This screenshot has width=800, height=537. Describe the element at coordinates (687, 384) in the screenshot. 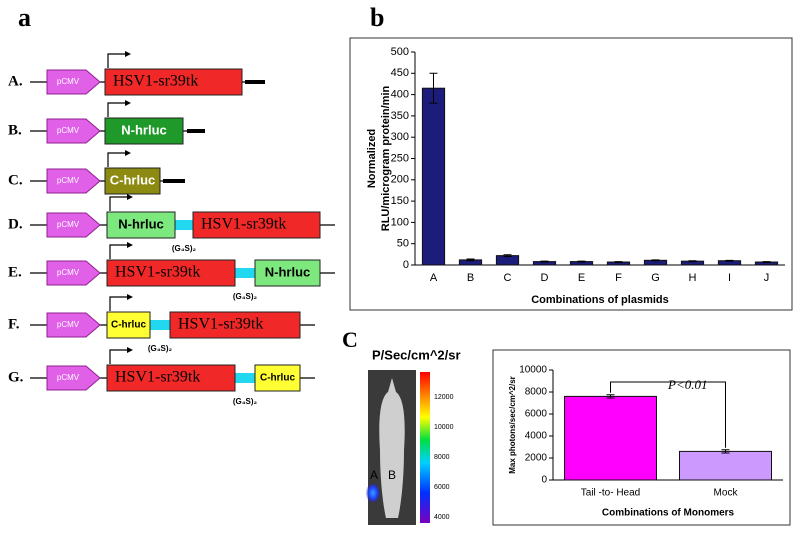

I see `annotation: P<0.01` at that location.